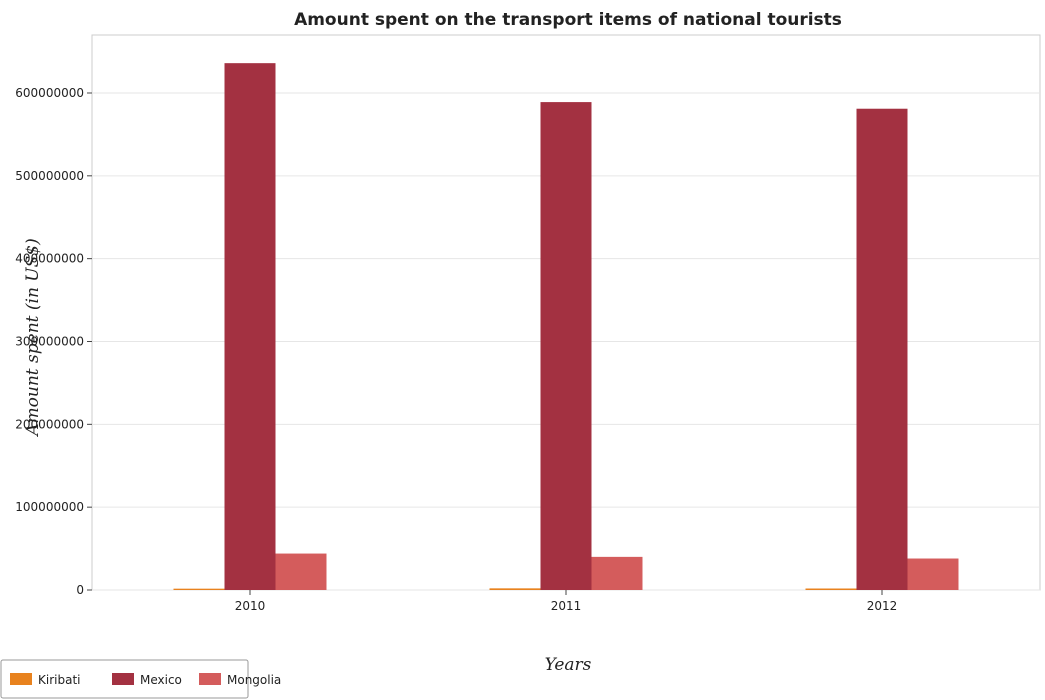  What do you see at coordinates (49, 507) in the screenshot?
I see `y-tick-label: 100000000` at bounding box center [49, 507].